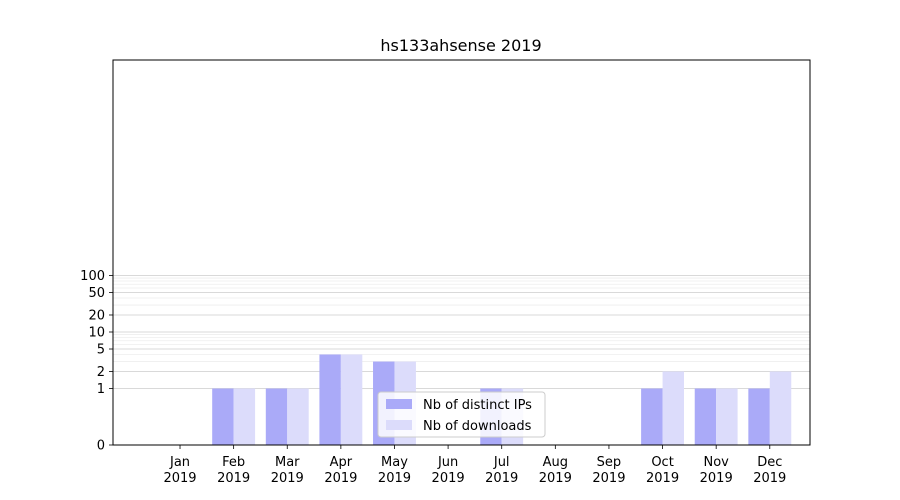  Describe the element at coordinates (609, 462) in the screenshot. I see `x-tick-label-month: Sep` at that location.